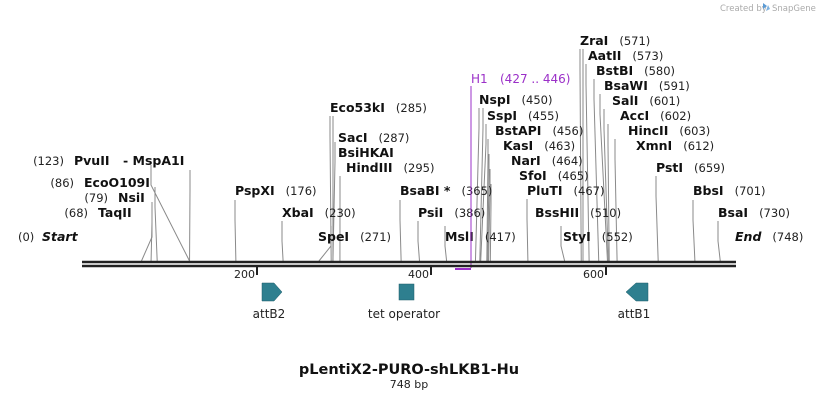 The width and height of the screenshot is (818, 400). I want to click on site-bbsi: BbsI (701), so click(729, 190).